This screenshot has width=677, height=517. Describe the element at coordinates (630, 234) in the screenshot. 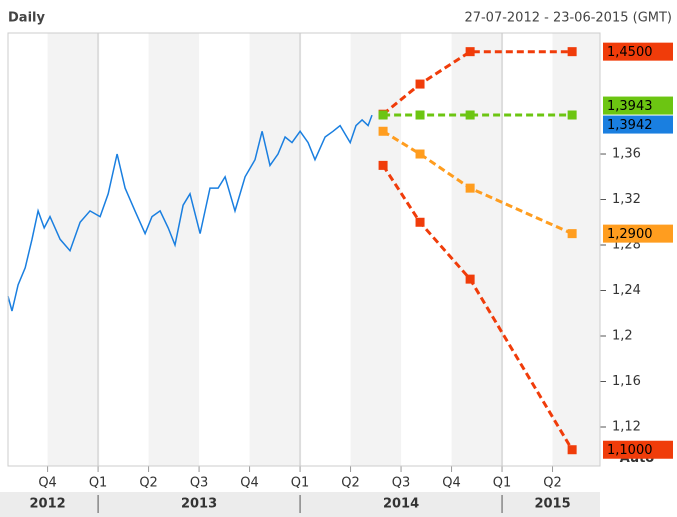

I see `value-label: 1,2900` at that location.